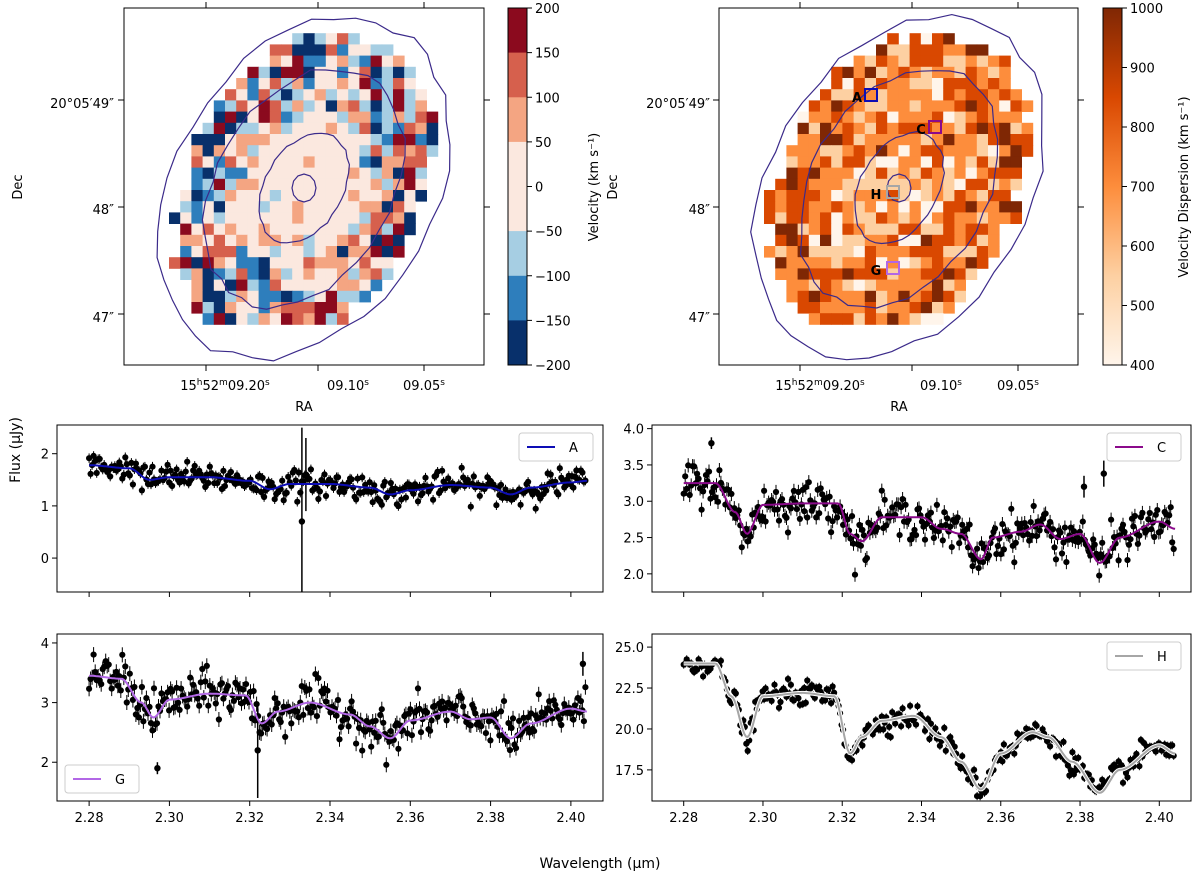 The width and height of the screenshot is (1200, 880). Describe the element at coordinates (876, 271) in the screenshot. I see `marker-g-label: G` at that location.